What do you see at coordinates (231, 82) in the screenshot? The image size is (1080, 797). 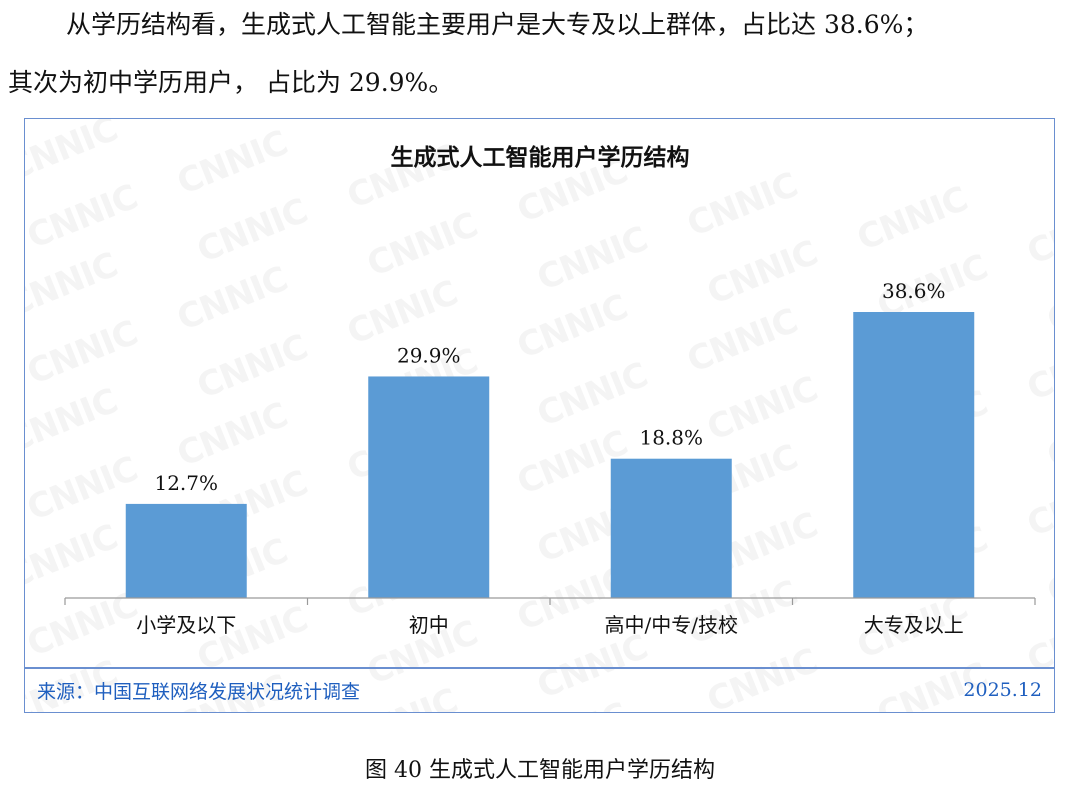 I see `paragraph-2: 其次为初中学历用户， 占比为 29.9%。` at bounding box center [231, 82].